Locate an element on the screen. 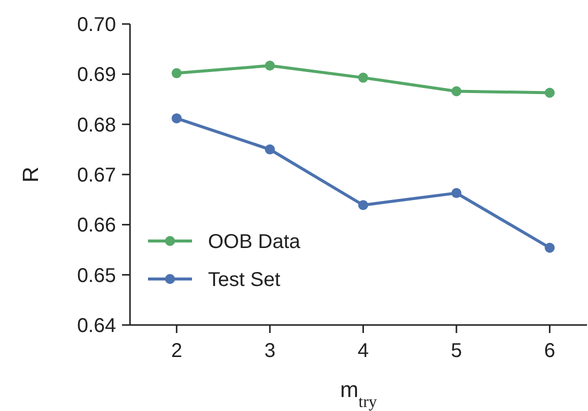 This screenshot has height=411, width=588. x-tick-label: 3 is located at coordinates (270, 351).